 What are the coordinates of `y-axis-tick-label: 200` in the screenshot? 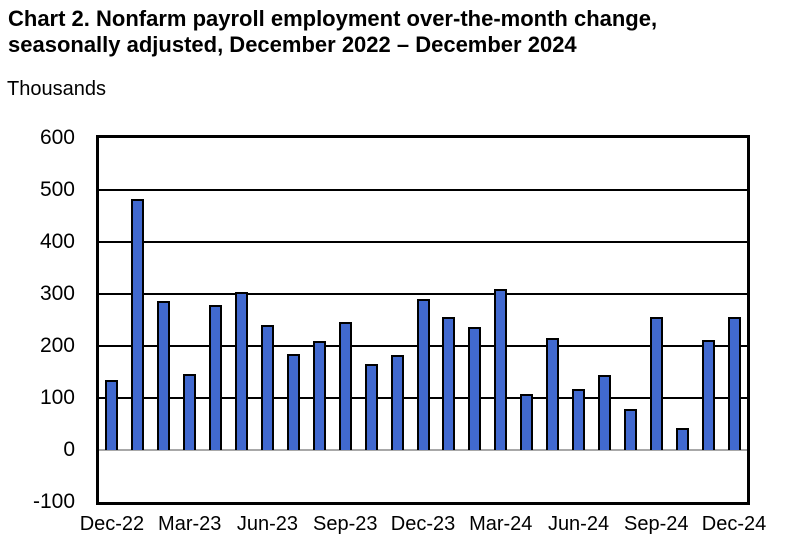 It's located at (57, 345).